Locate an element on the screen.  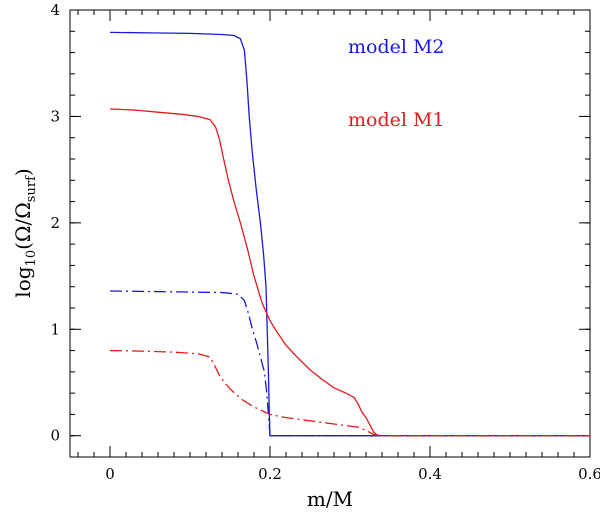
x-tick-labels: 0 0.2 0.4 0.6 is located at coordinates (352, 474).